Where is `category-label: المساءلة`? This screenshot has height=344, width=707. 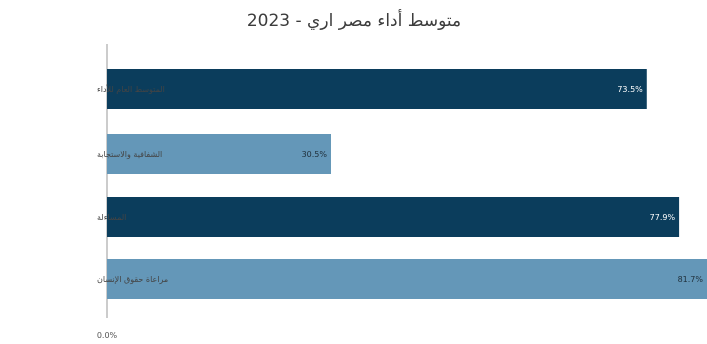
category-label: المساءلة is located at coordinates (111, 217).